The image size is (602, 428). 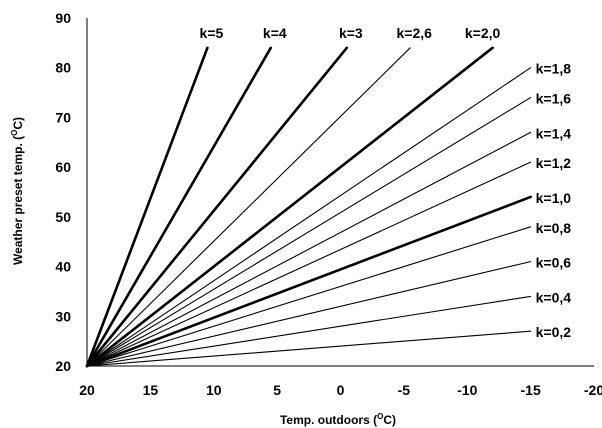 What do you see at coordinates (554, 69) in the screenshot?
I see `curve-label: k=1,8` at bounding box center [554, 69].